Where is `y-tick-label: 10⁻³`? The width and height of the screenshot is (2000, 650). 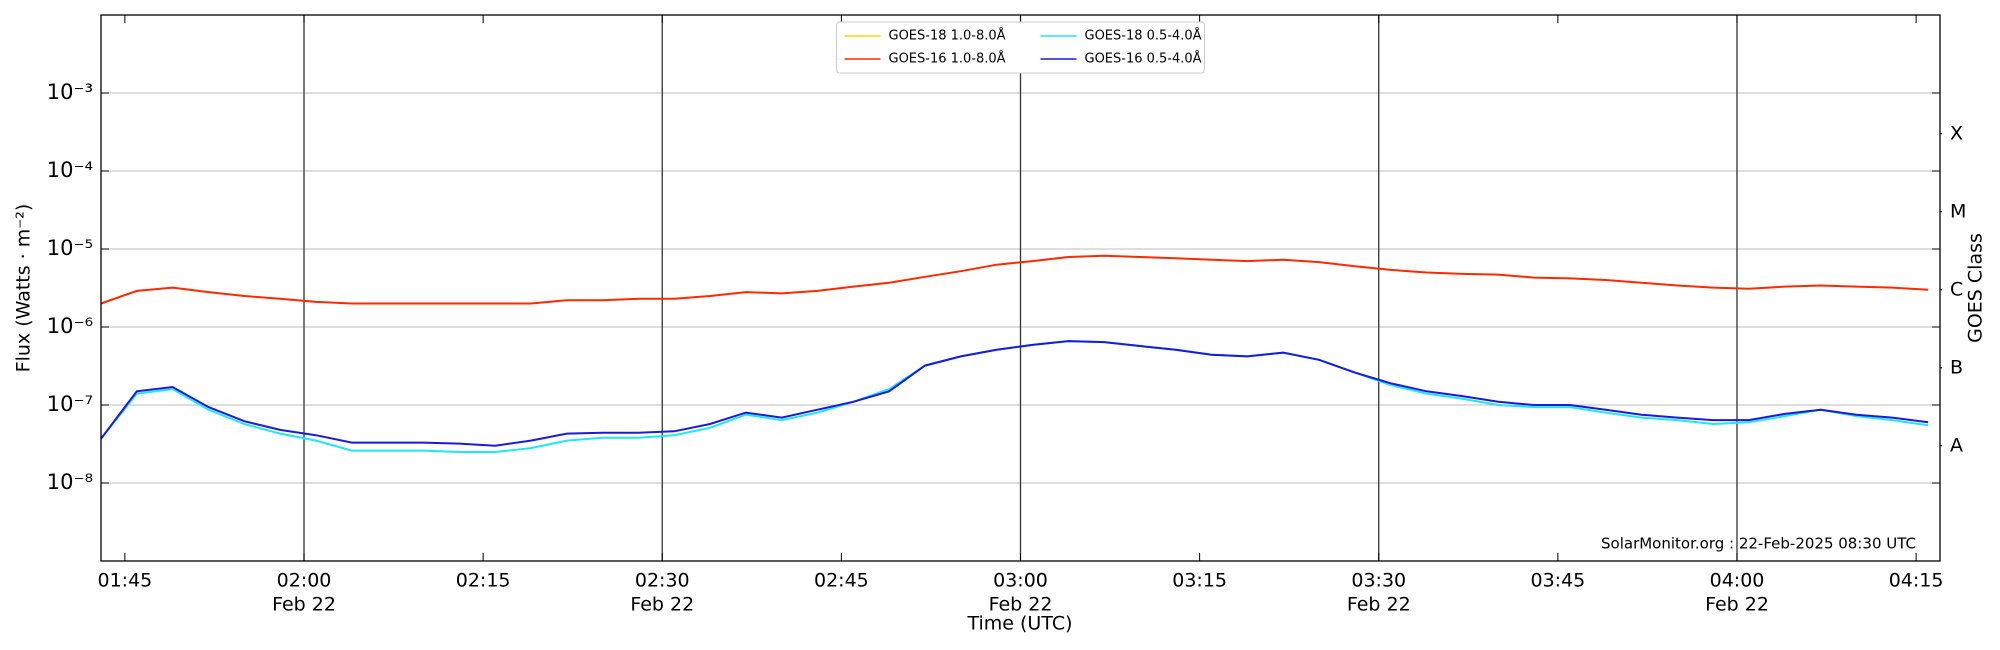 y-tick-label: 10⁻³ is located at coordinates (70, 92).